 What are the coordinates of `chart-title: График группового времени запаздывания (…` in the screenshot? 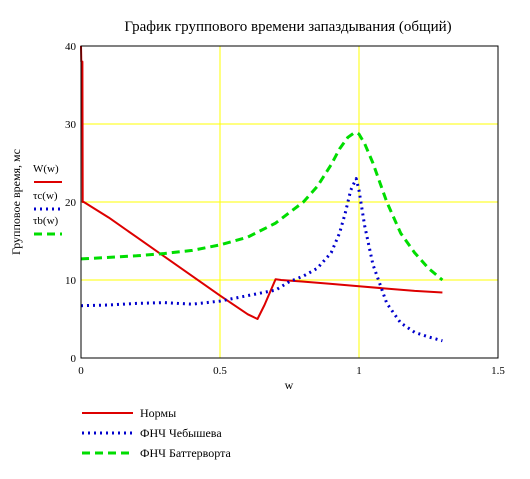 It's located at (287, 27).